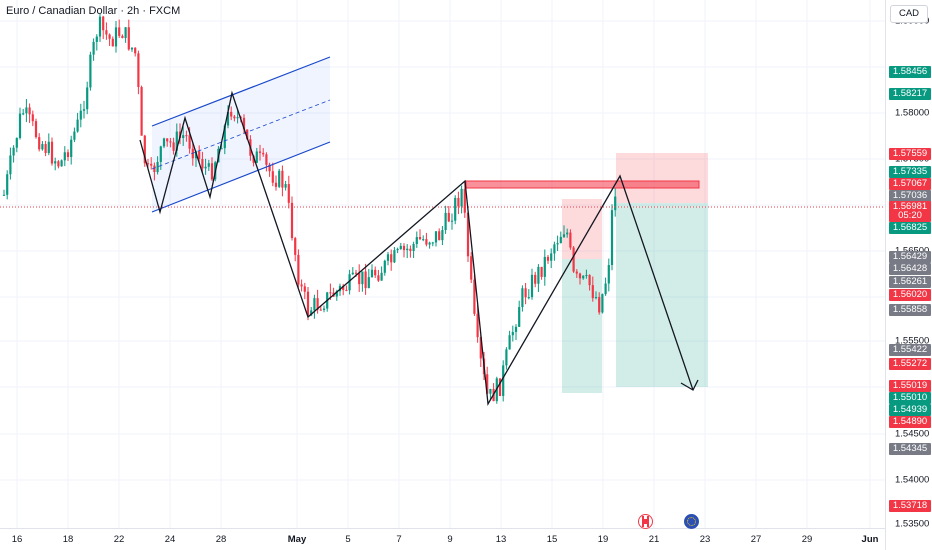 The width and height of the screenshot is (932, 550). Describe the element at coordinates (241, 177) in the screenshot. I see `channel-lower-line` at that location.